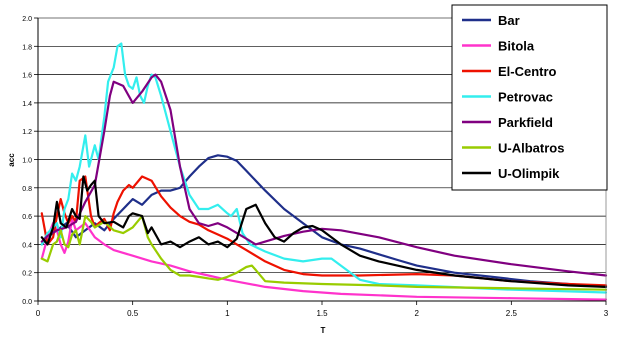 This screenshot has height=341, width=618. I want to click on y-tick-label: 0.8, so click(27, 189).